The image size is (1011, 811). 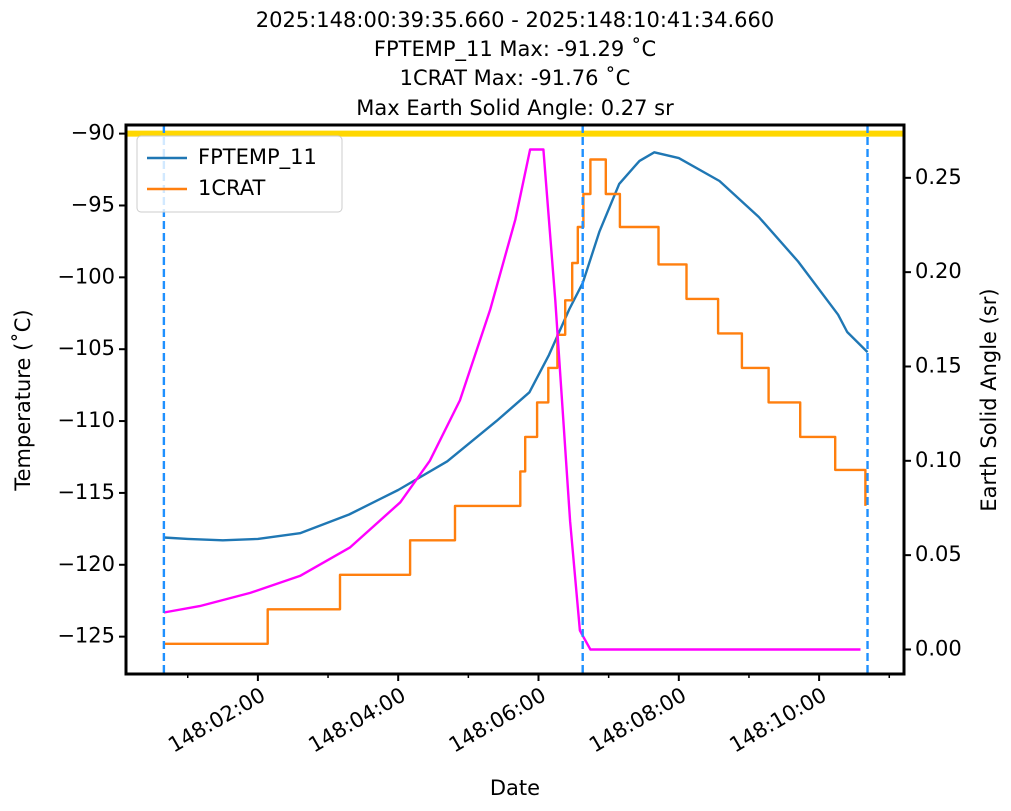 What do you see at coordinates (938, 365) in the screenshot?
I see `y2-tick-label: 0.15` at bounding box center [938, 365].